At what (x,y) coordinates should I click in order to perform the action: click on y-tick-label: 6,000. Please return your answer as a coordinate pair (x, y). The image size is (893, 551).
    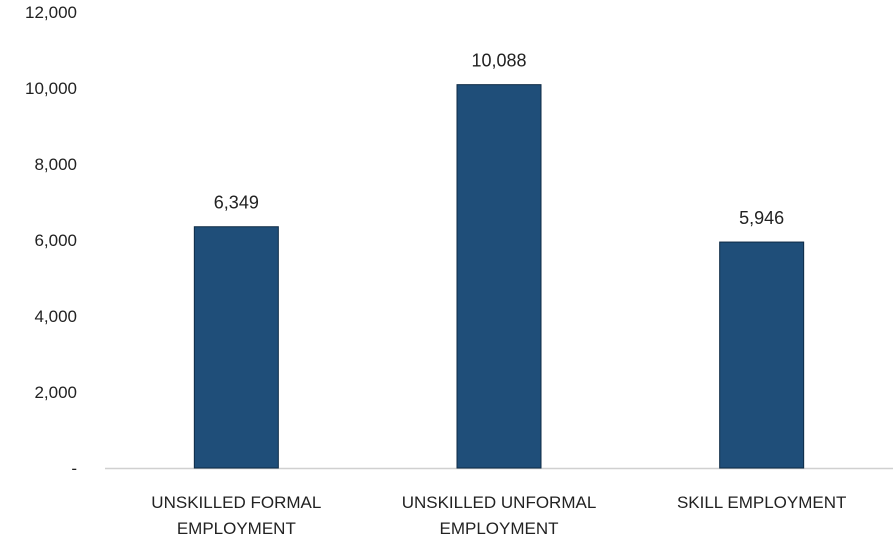
    Looking at the image, I should click on (55, 240).